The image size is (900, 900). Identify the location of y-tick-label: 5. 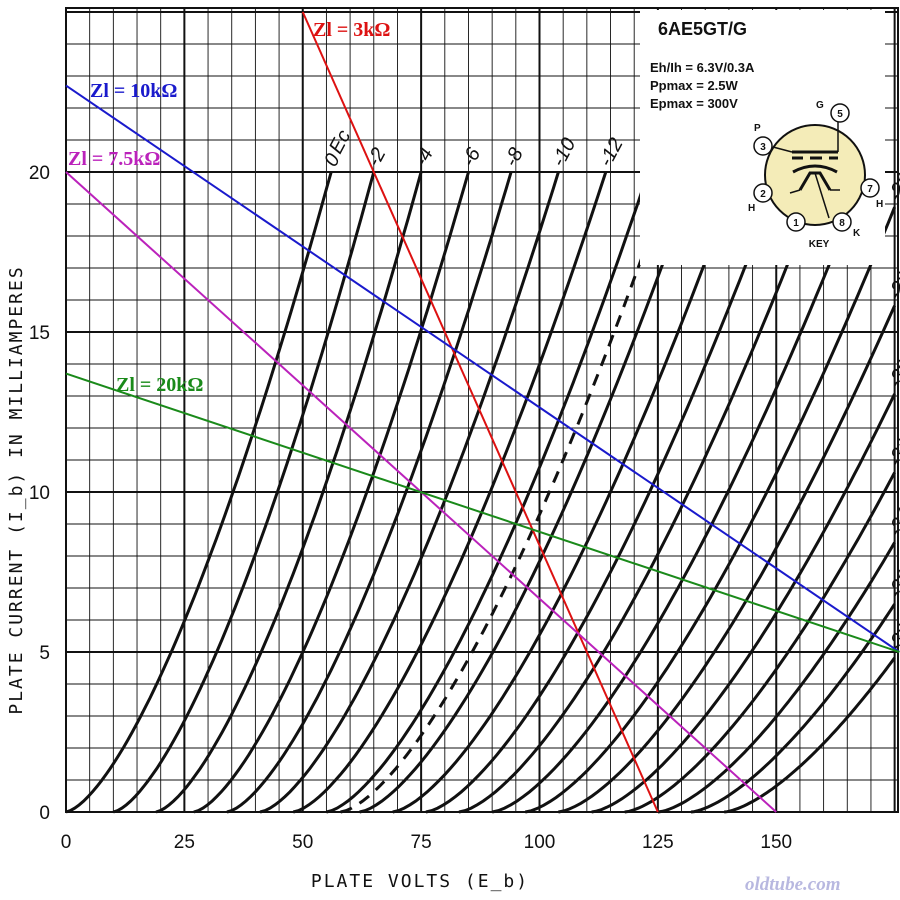
(44, 653).